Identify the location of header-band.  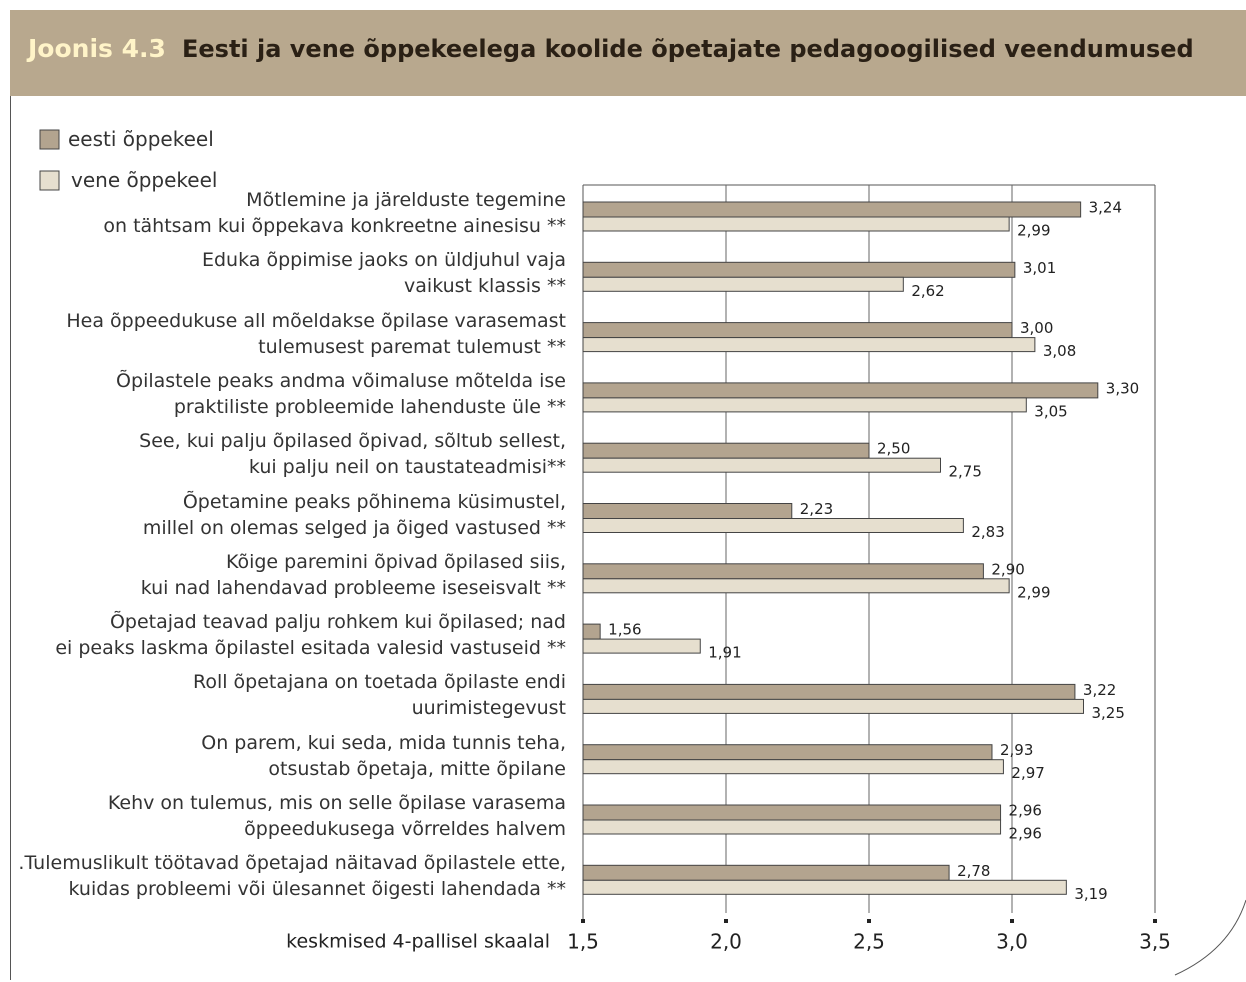
(628, 53).